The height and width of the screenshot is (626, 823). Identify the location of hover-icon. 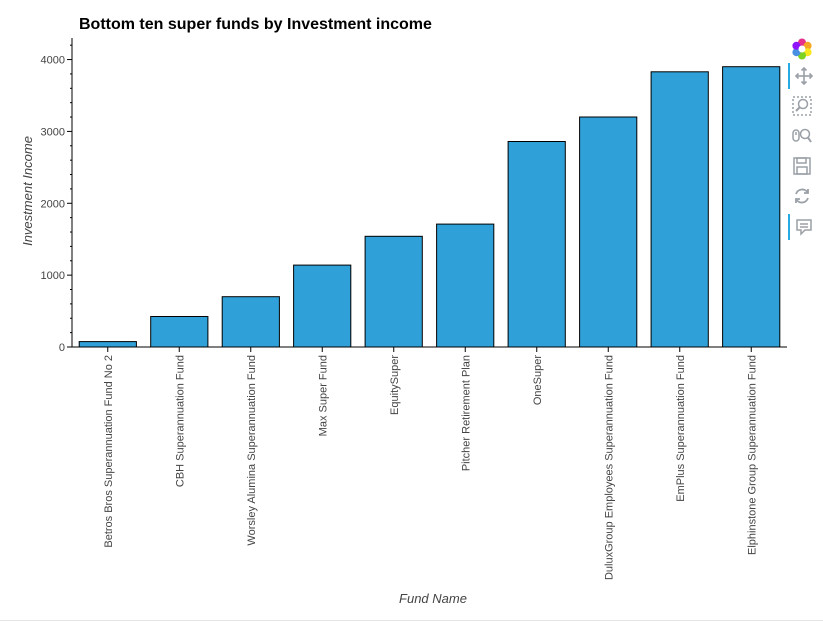
(803, 227).